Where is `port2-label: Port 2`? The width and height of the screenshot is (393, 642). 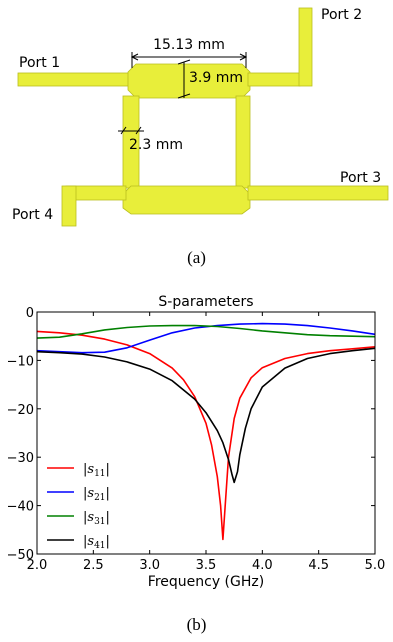
port2-label: Port 2 is located at coordinates (341, 15).